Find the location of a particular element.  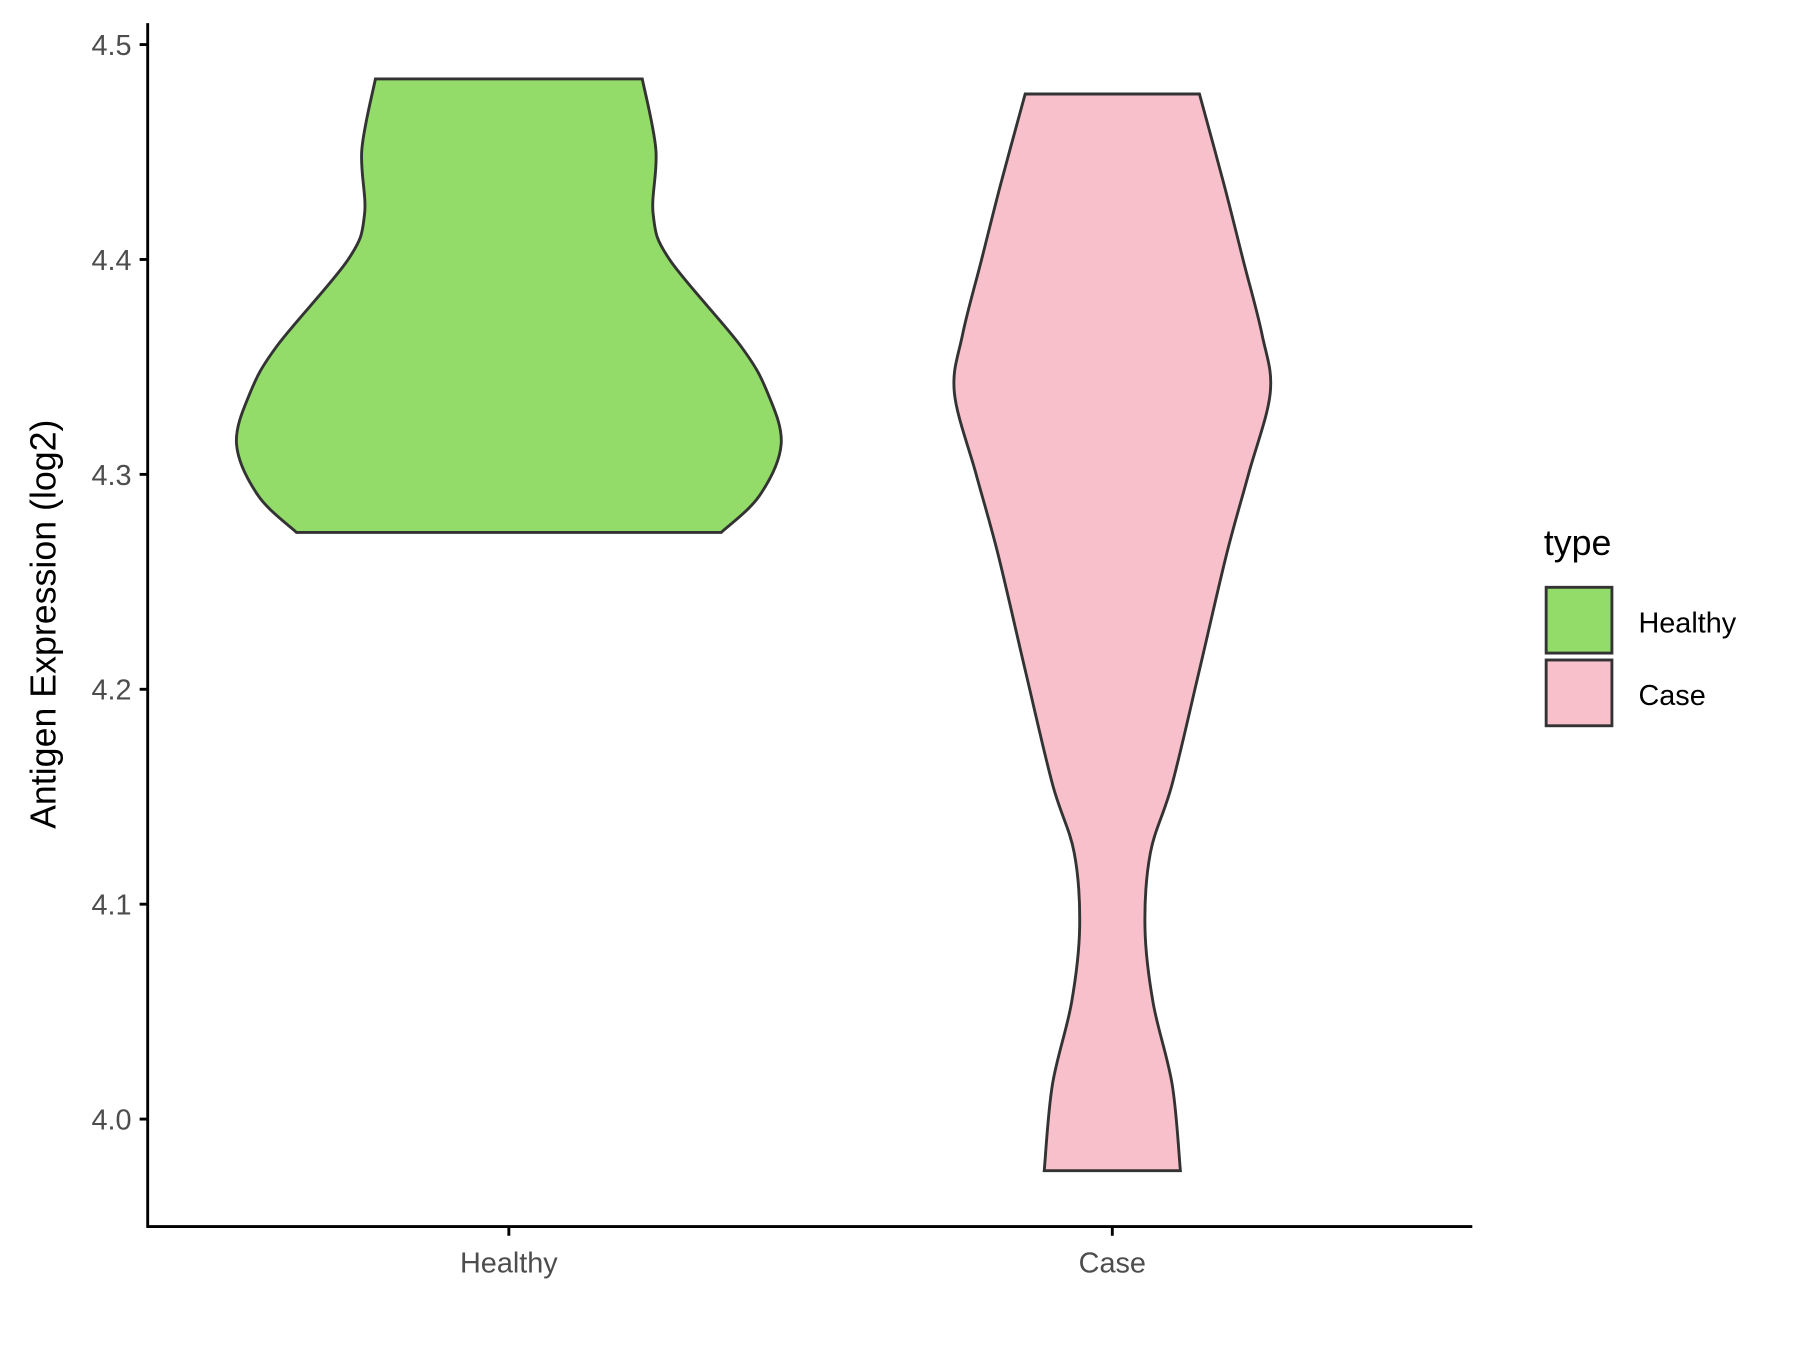

legend-label-case: Case is located at coordinates (1671, 696).